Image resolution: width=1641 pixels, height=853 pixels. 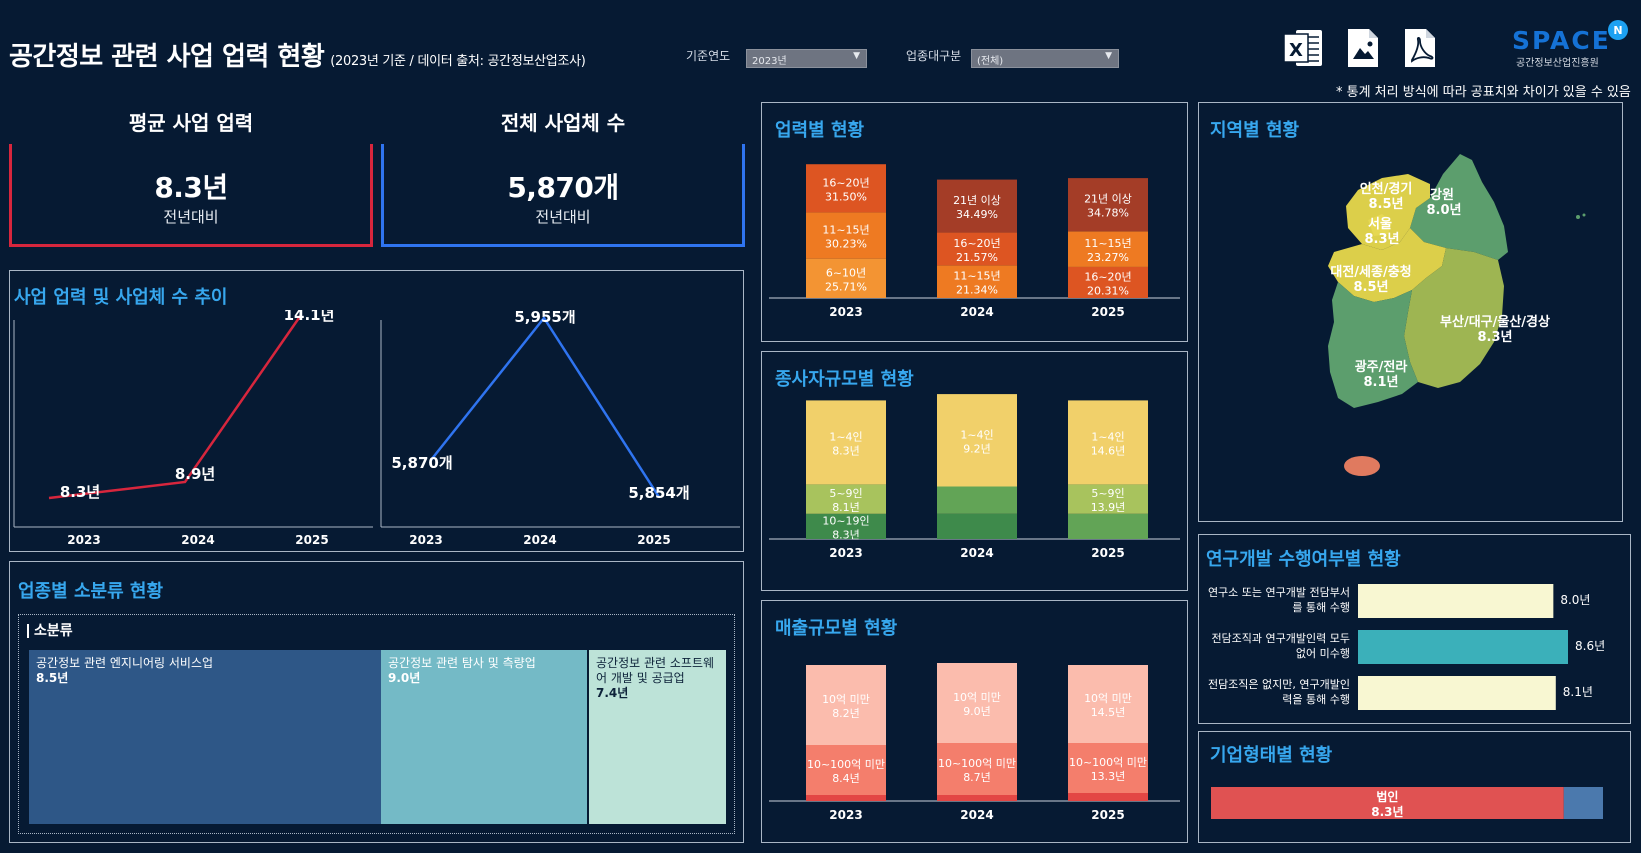 I want to click on map-label-seoul: 서울, so click(x=1380, y=224).